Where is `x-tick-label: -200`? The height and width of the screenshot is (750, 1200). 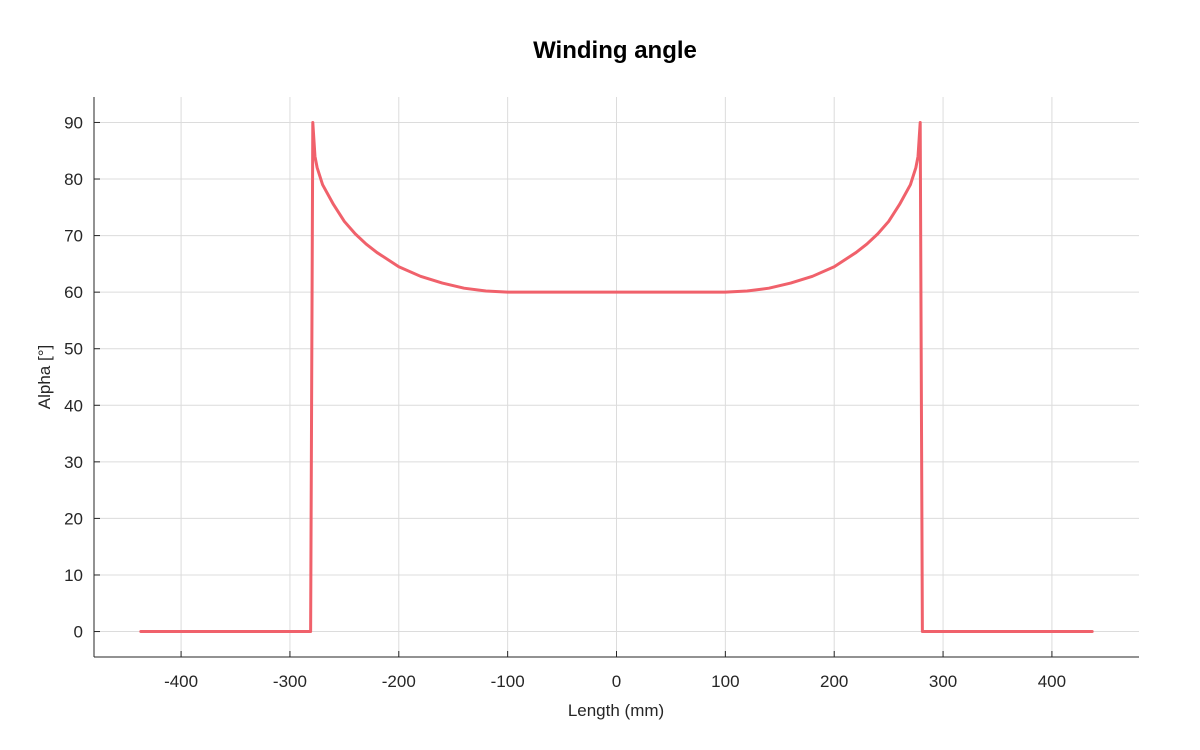 x-tick-label: -200 is located at coordinates (399, 681).